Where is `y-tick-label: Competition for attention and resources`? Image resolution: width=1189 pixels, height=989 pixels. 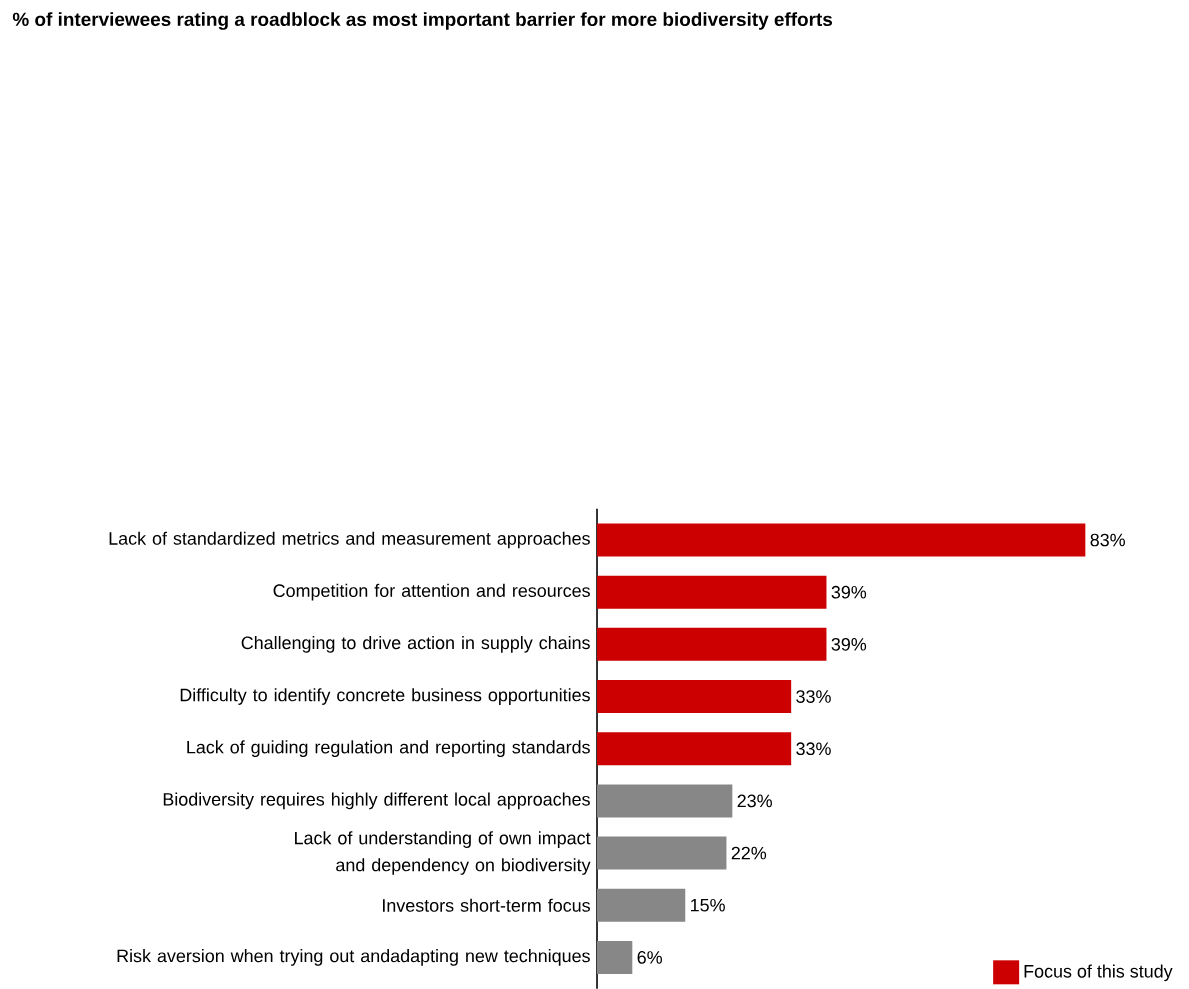
y-tick-label: Competition for attention and resources is located at coordinates (431, 592).